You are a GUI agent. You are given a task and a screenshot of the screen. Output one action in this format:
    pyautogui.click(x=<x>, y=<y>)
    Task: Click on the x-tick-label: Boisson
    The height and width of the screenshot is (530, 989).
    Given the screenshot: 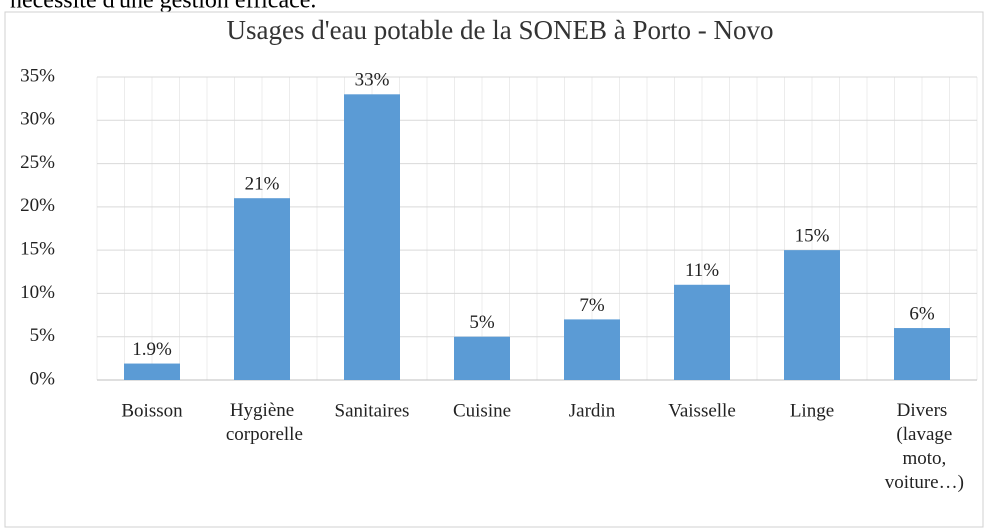 What is the action you would take?
    pyautogui.click(x=152, y=410)
    